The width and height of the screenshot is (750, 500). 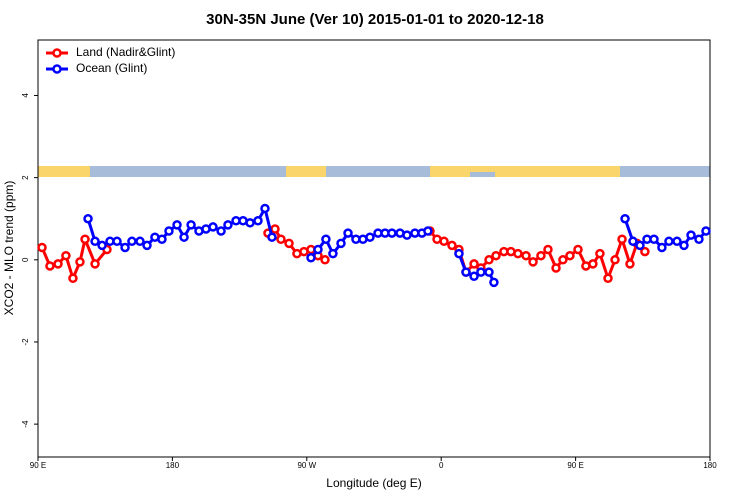 I want to click on y-tick-label: 0, so click(x=25, y=259).